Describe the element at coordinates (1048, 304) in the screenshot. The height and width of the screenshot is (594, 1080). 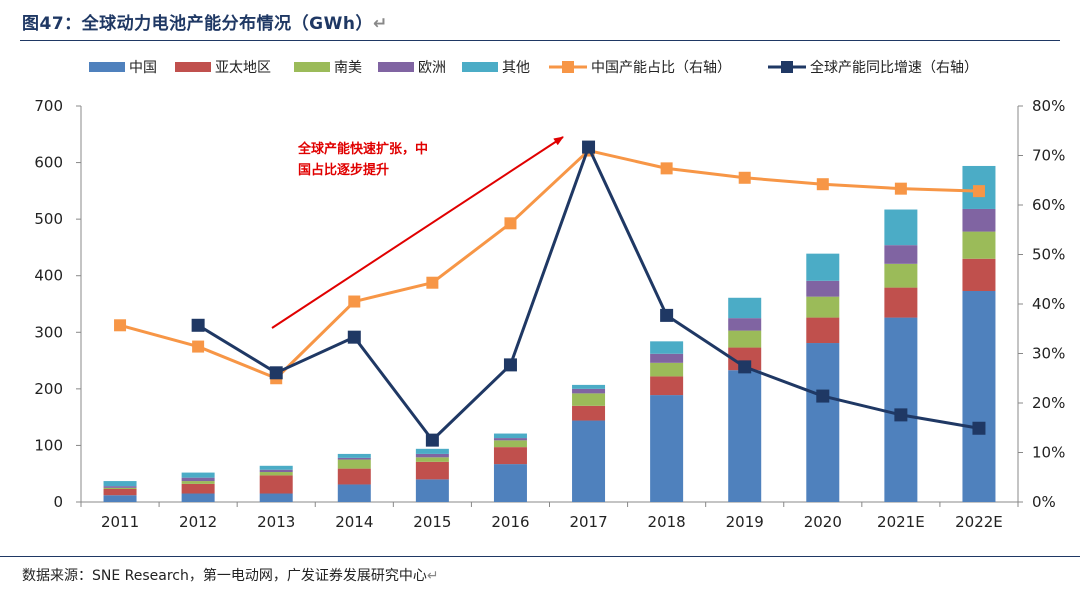
I see `y-tick-label-right: 40%` at that location.